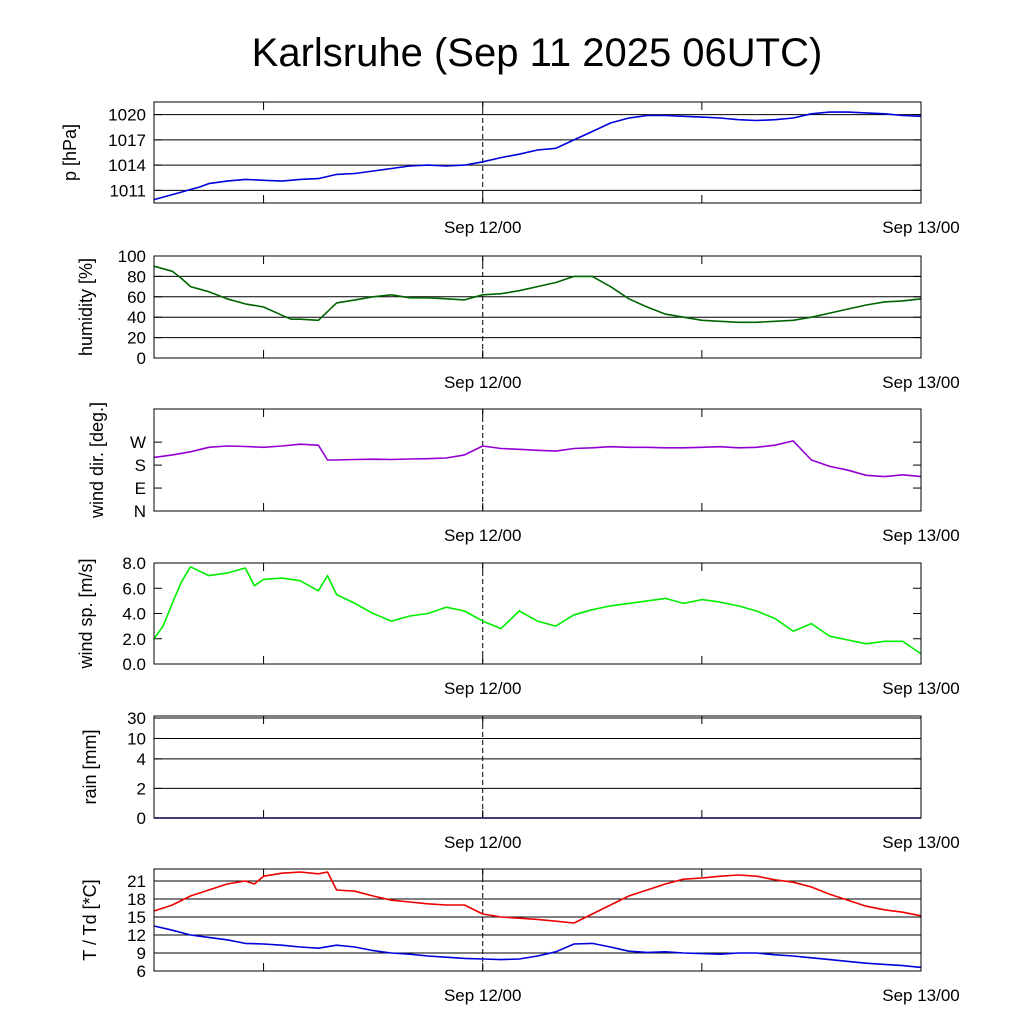 The height and width of the screenshot is (1024, 1024). I want to click on chart-title: Karlsruhe (Sep 11 2025 06UTC), so click(537, 53).